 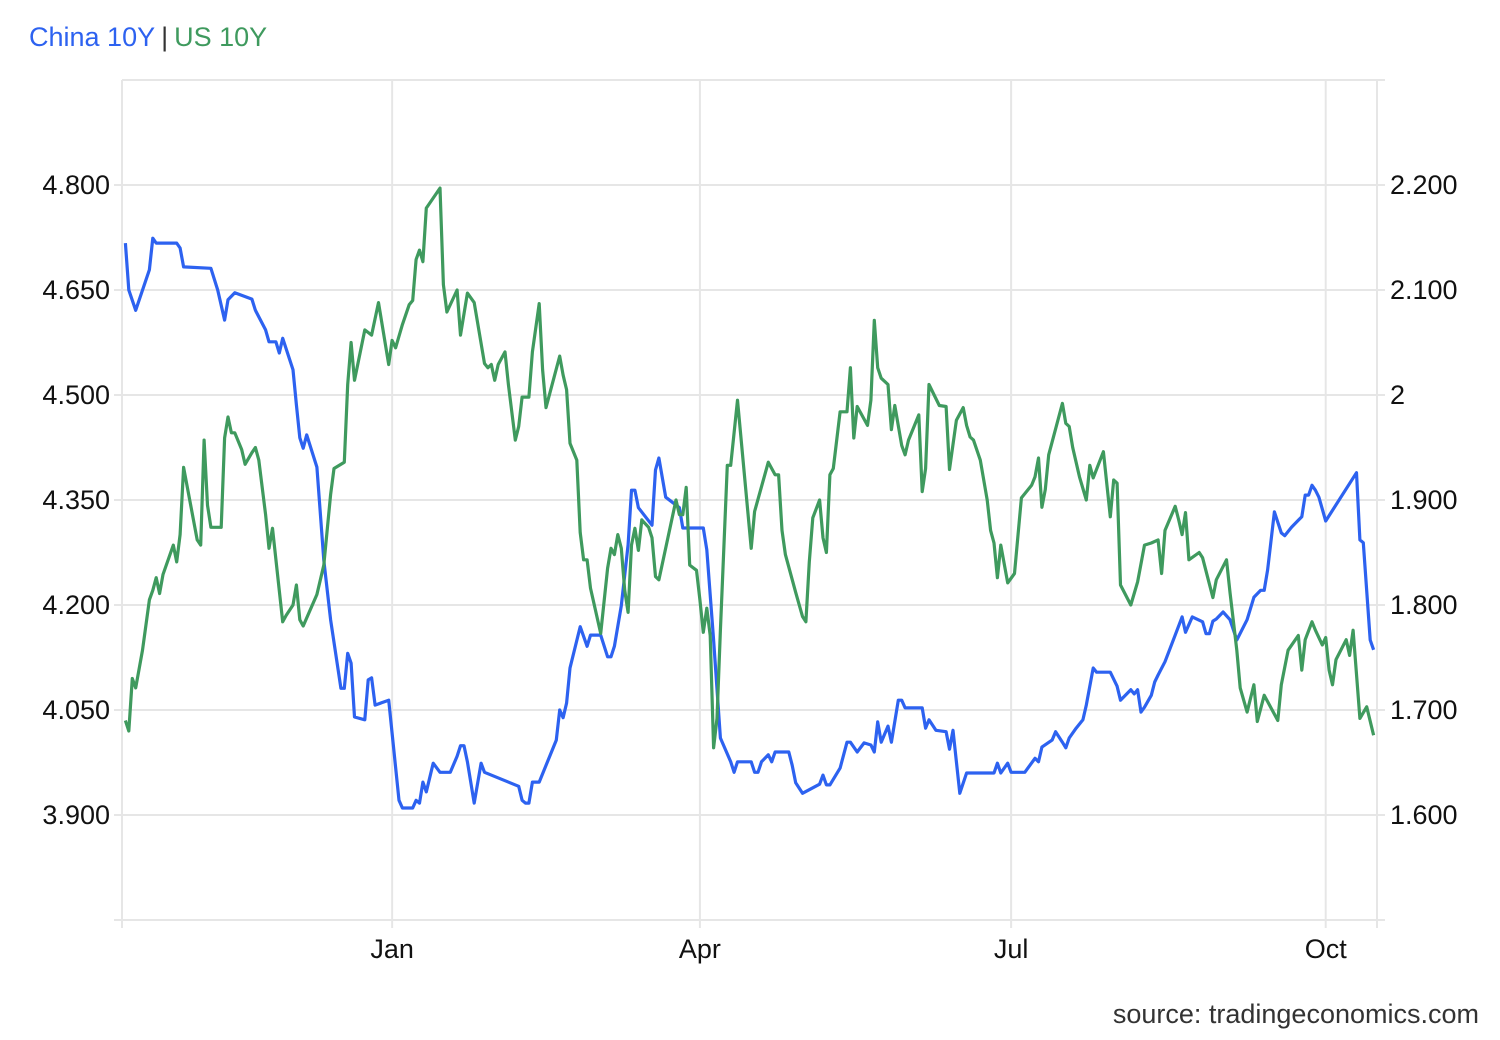 I want to click on left-tick-label: 4.650, so click(x=76, y=290).